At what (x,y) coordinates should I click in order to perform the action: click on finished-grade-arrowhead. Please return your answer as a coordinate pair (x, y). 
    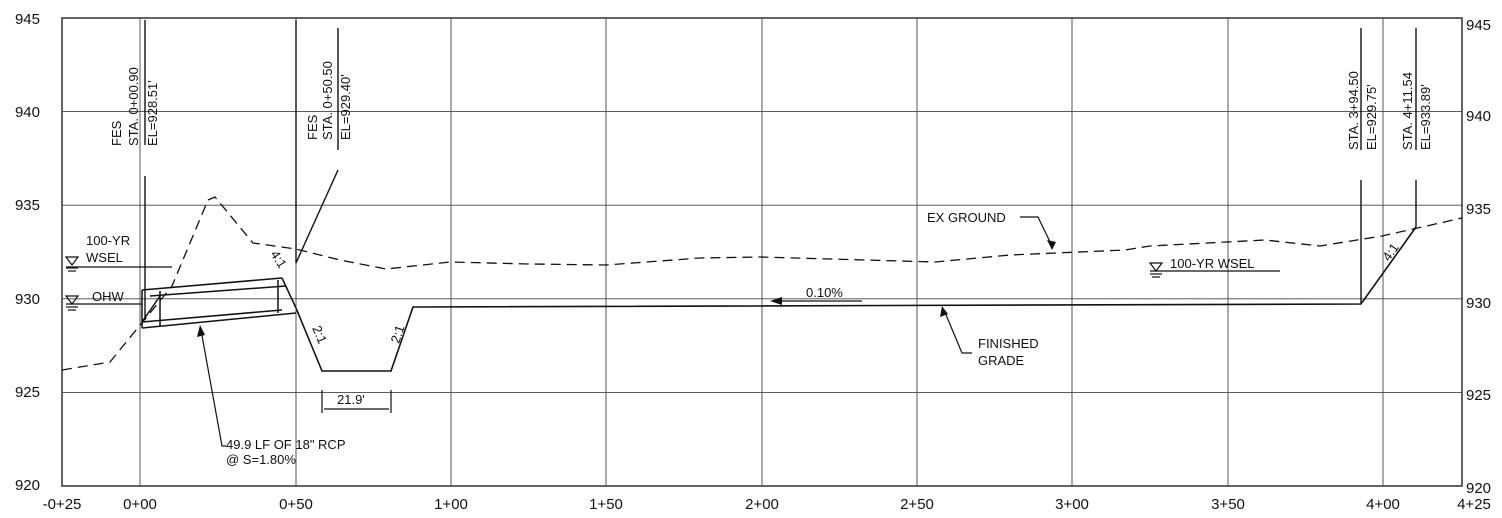
    Looking at the image, I should click on (944, 311).